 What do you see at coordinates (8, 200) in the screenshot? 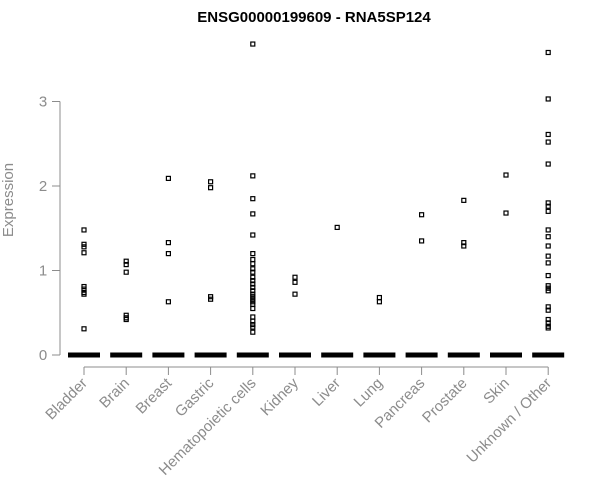
I see `y-axis-label: Expression` at bounding box center [8, 200].